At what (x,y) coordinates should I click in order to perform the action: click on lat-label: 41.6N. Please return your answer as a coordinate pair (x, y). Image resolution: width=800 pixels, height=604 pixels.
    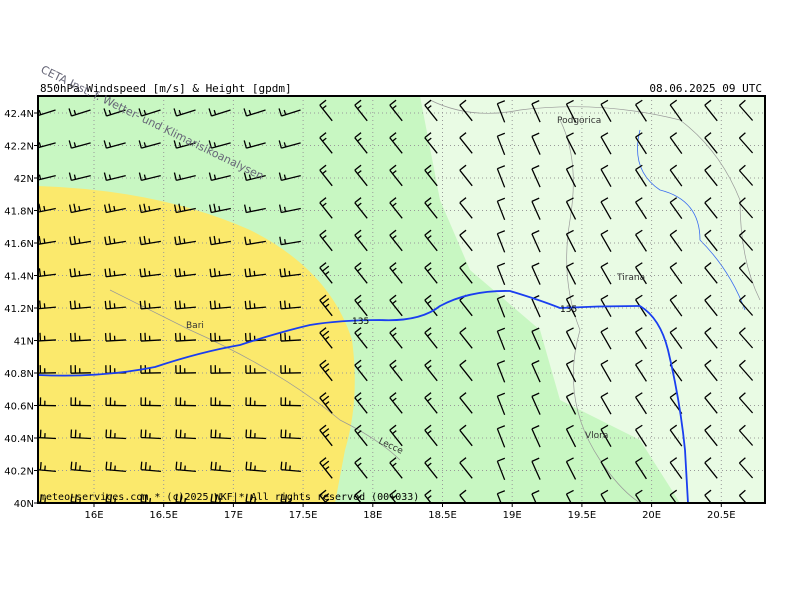
    Looking at the image, I should click on (19, 244).